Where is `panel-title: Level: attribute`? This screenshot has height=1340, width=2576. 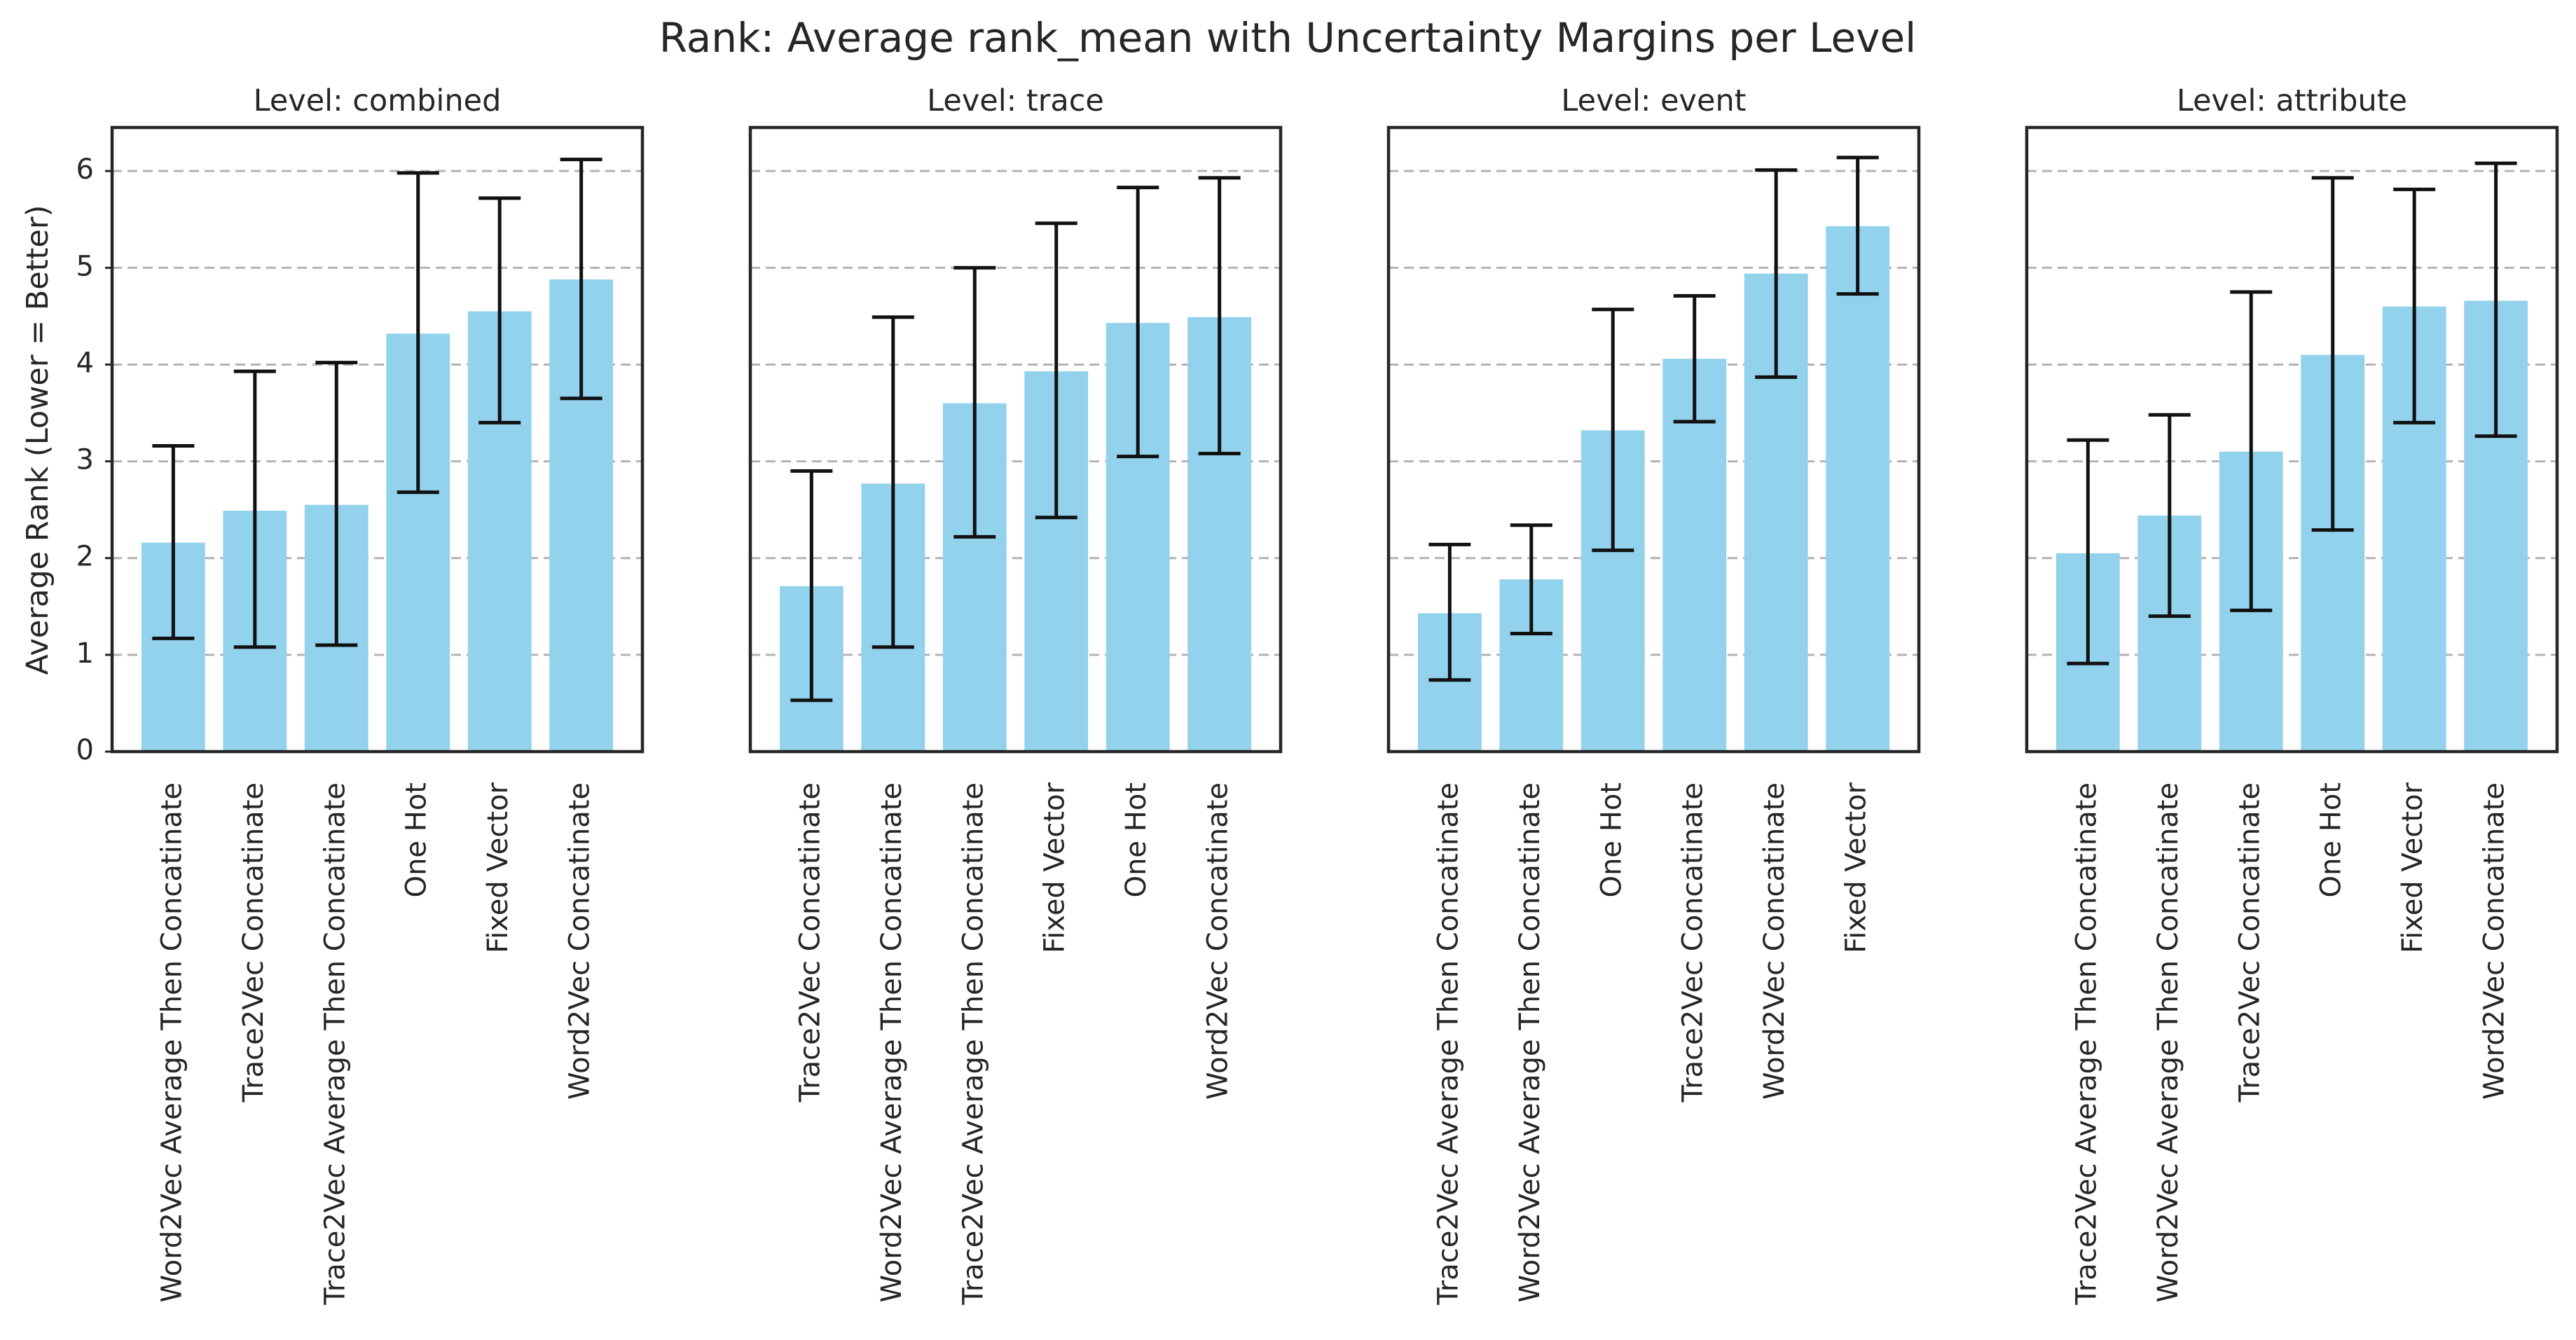
panel-title: Level: attribute is located at coordinates (2292, 100).